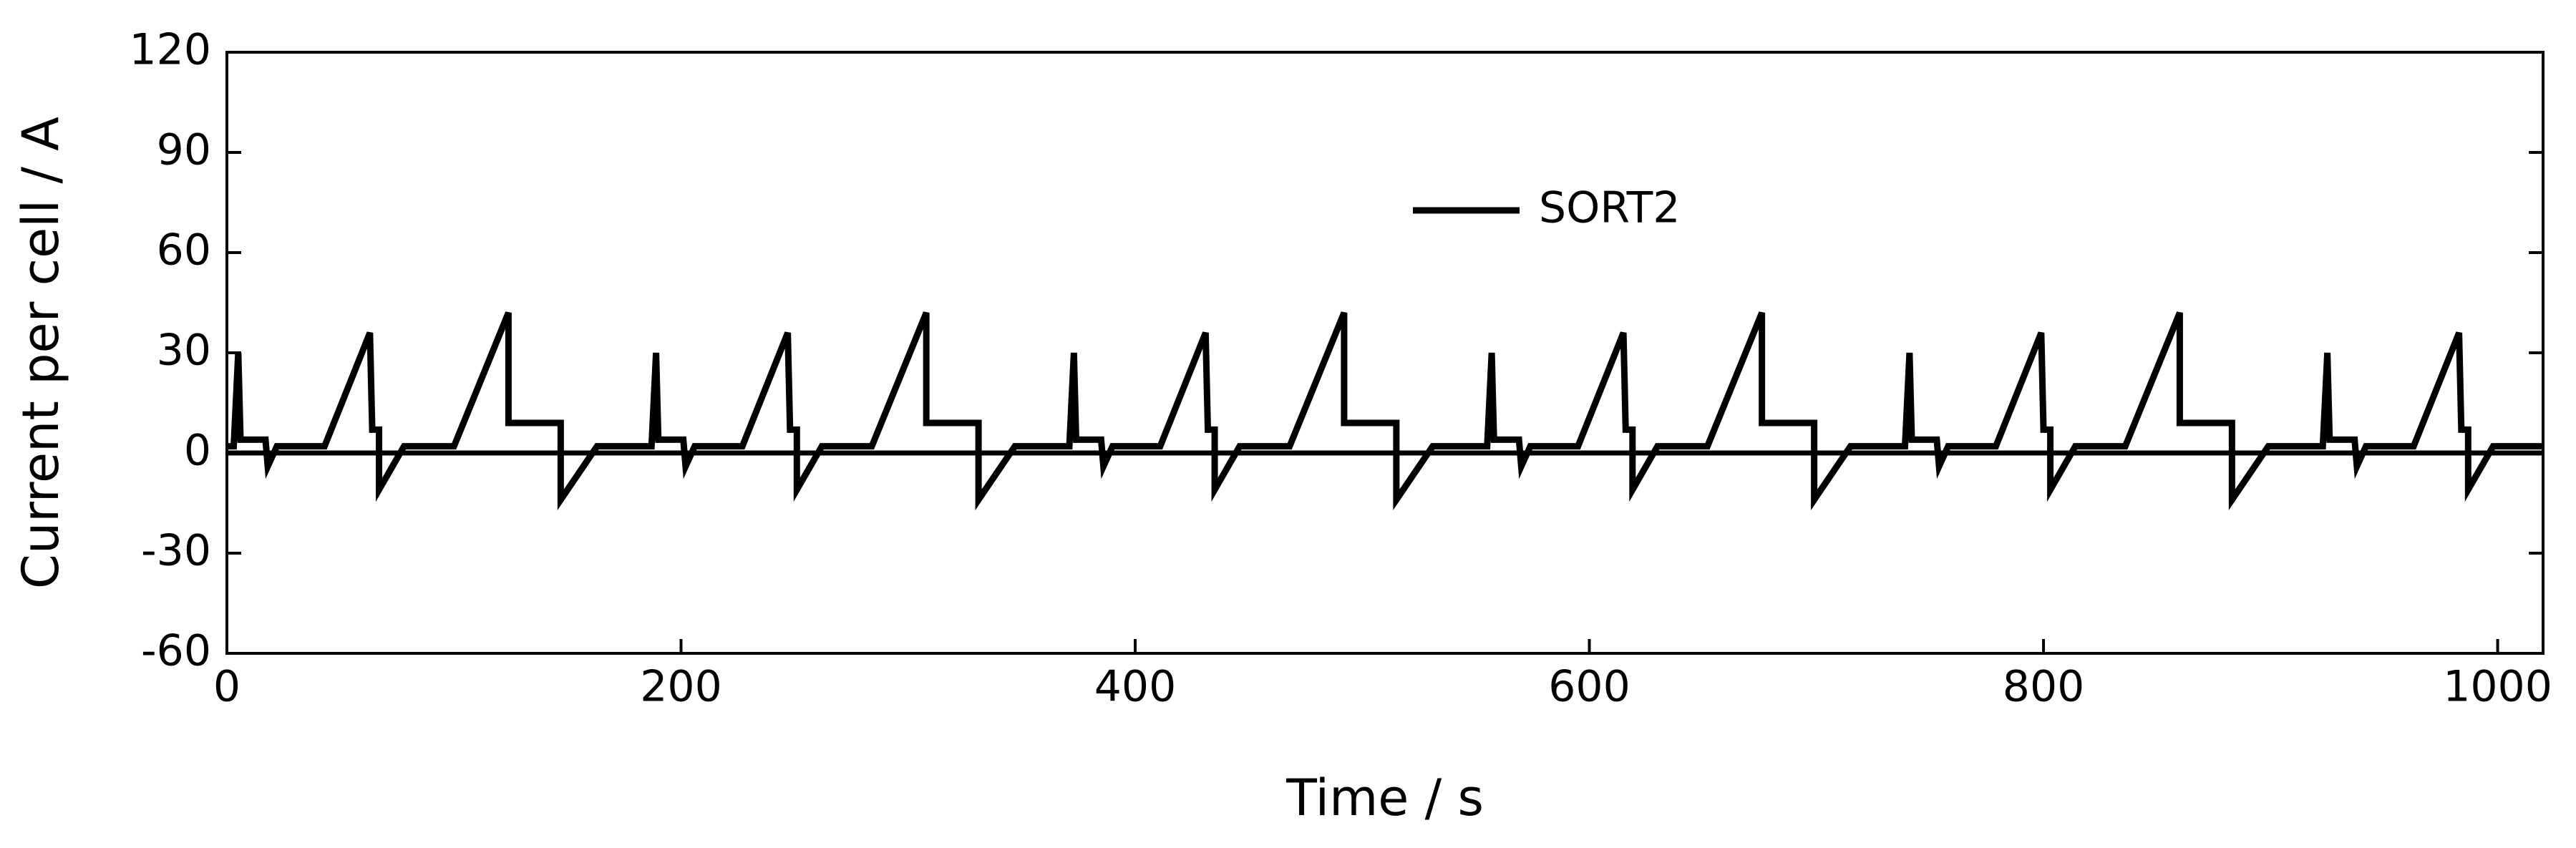 This screenshot has width=2576, height=848. Describe the element at coordinates (184, 351) in the screenshot. I see `y-tick-label: 30` at that location.